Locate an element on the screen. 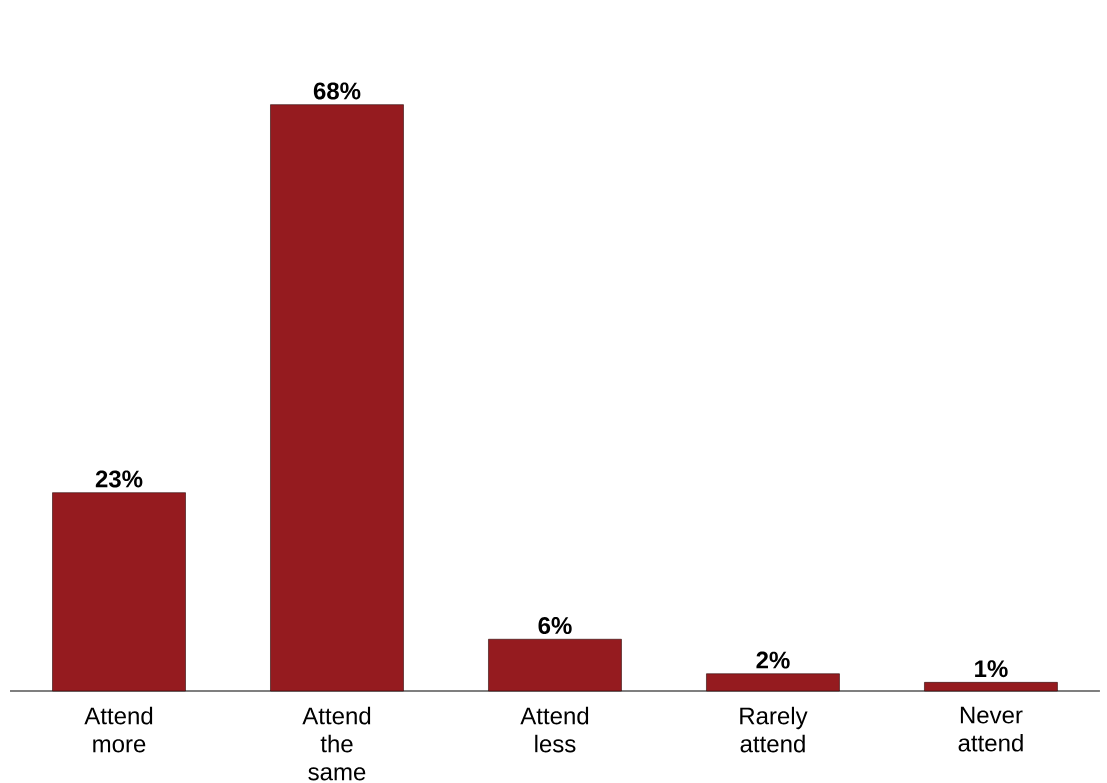 Image resolution: width=1107 pixels, height=783 pixels. data-label: 23% is located at coordinates (119, 479).